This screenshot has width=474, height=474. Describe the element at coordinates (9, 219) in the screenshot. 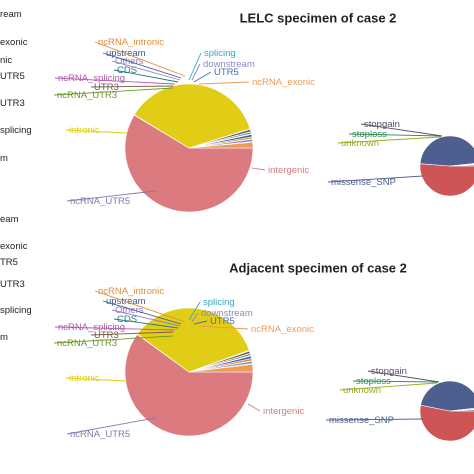

I see `left-cropped-label: eam` at that location.